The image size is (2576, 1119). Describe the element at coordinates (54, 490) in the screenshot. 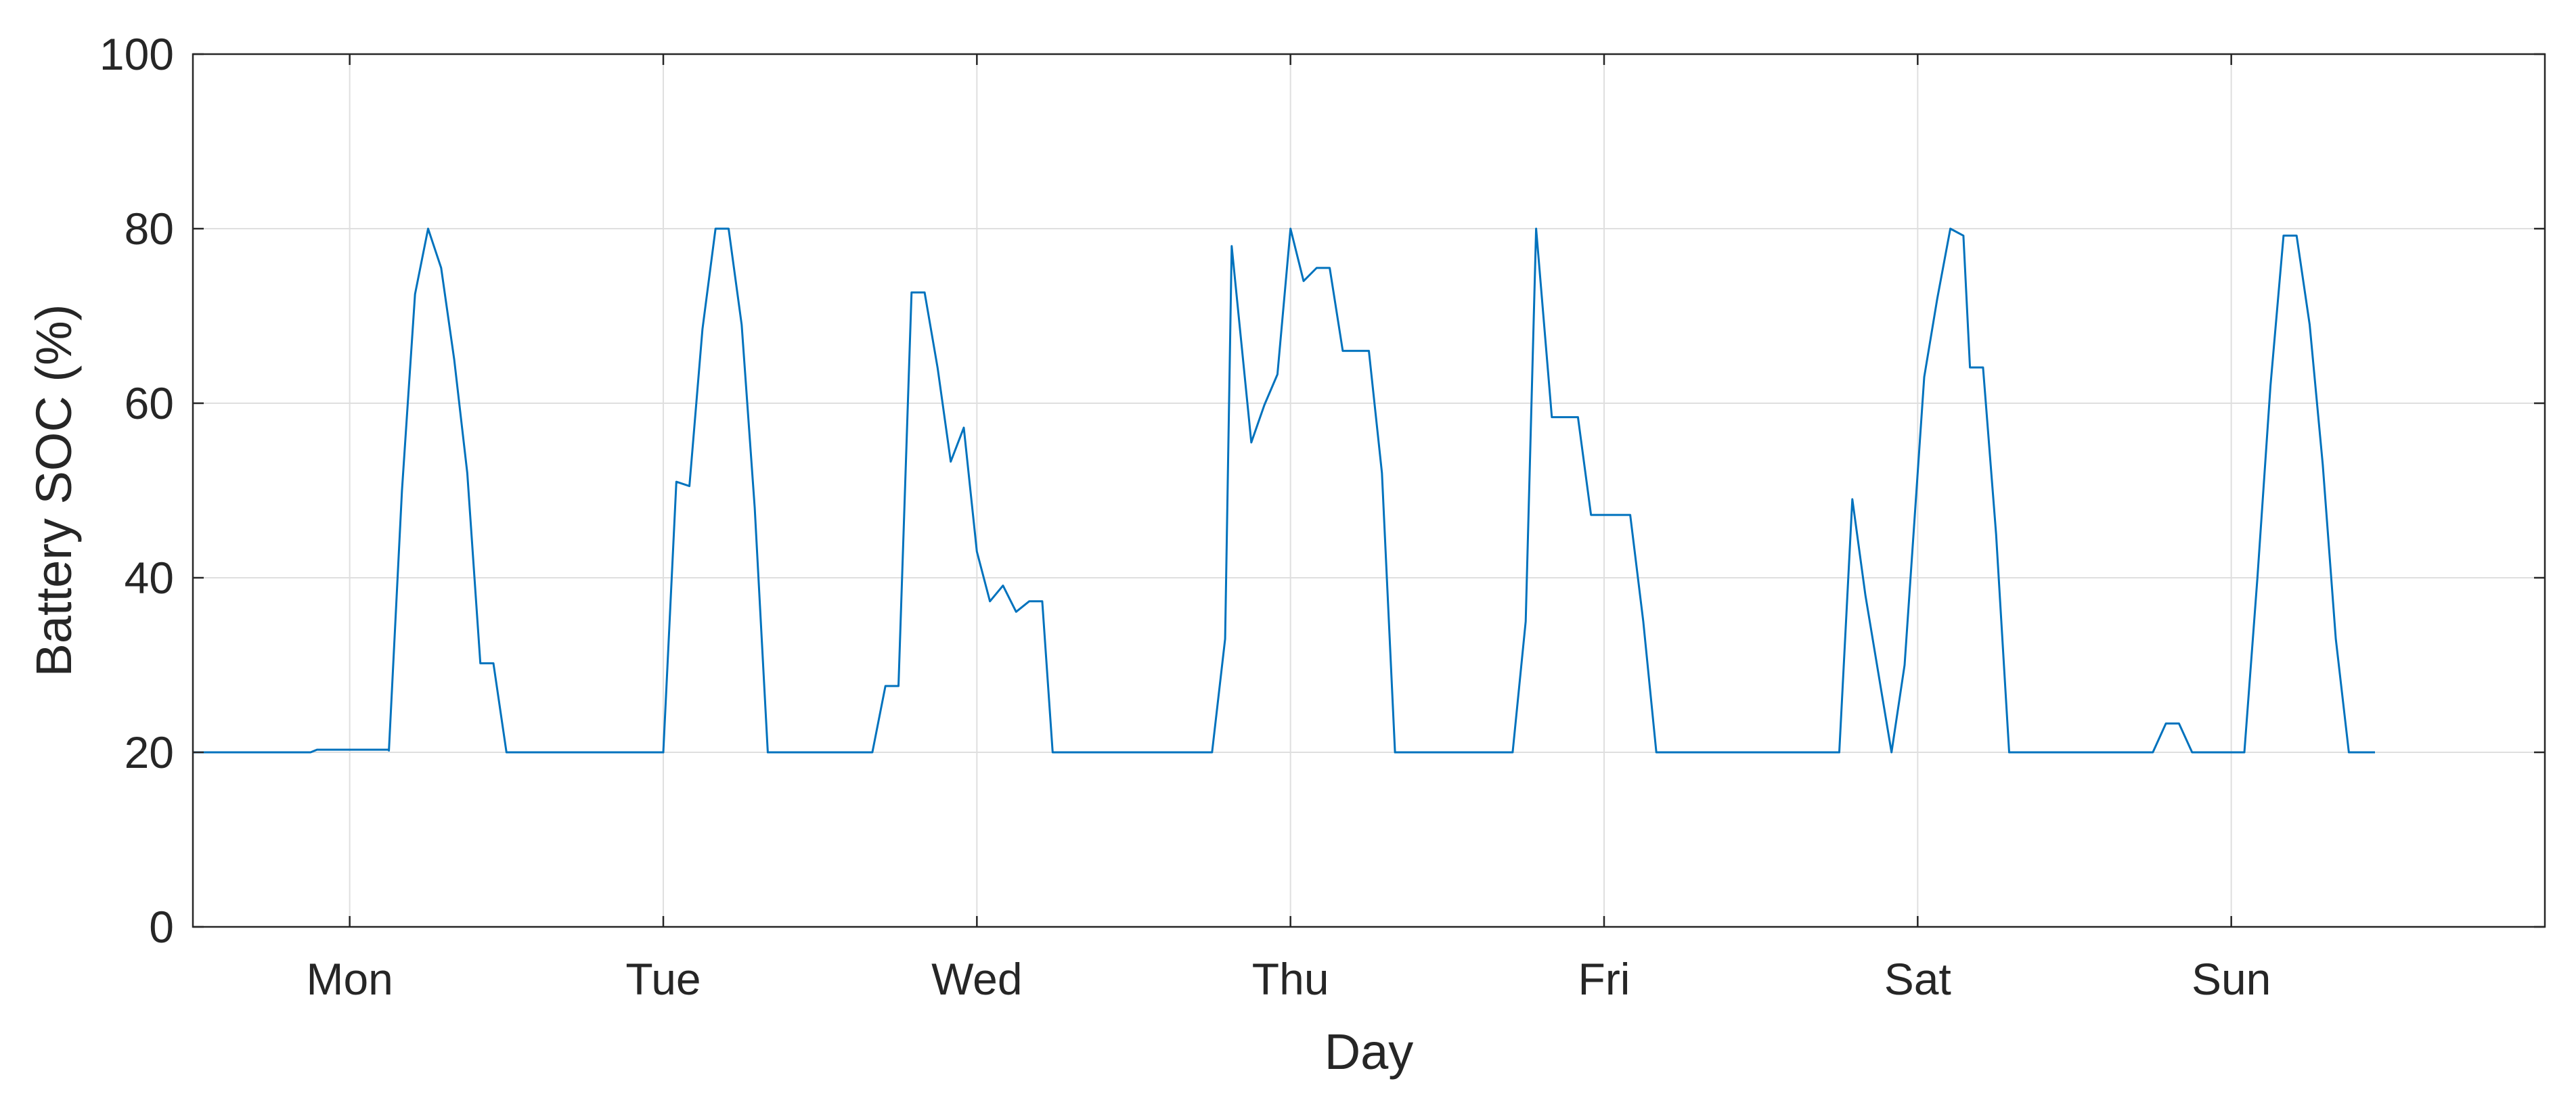

I see `y-axis-label: Battery SOC (%)` at that location.